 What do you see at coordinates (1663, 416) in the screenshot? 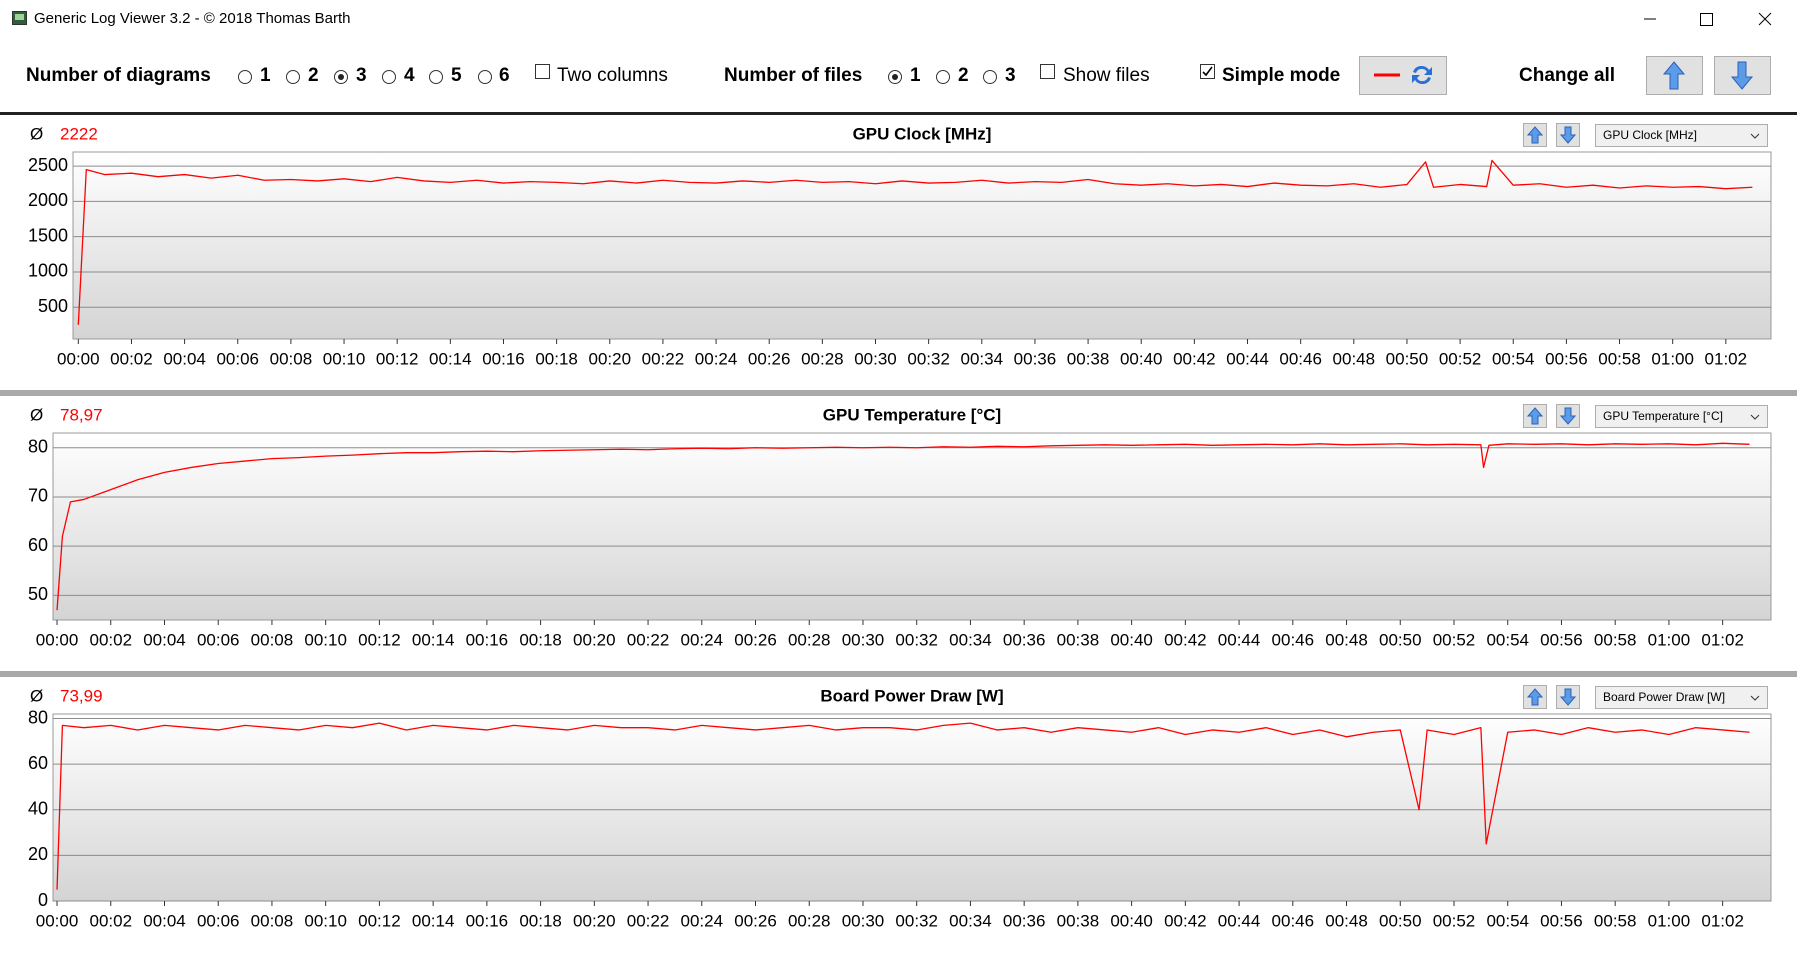
I see `dropdown-text: GPU Temperature [°C]` at bounding box center [1663, 416].